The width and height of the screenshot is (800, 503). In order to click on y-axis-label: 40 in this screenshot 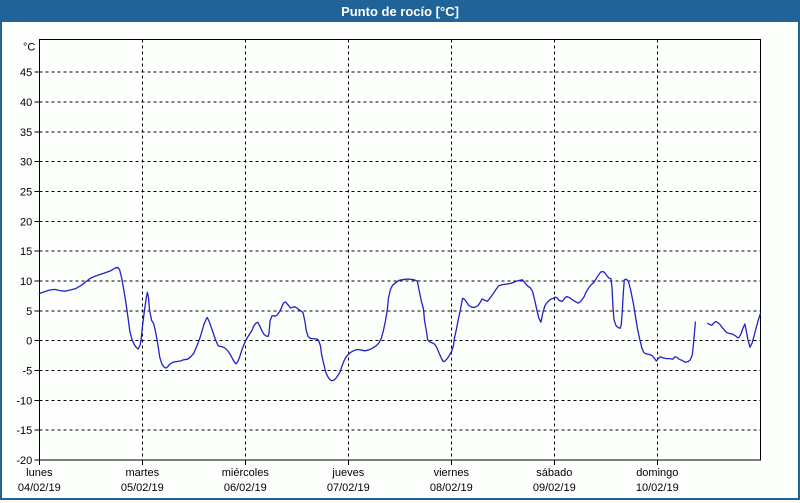, I will do `click(26, 103)`.